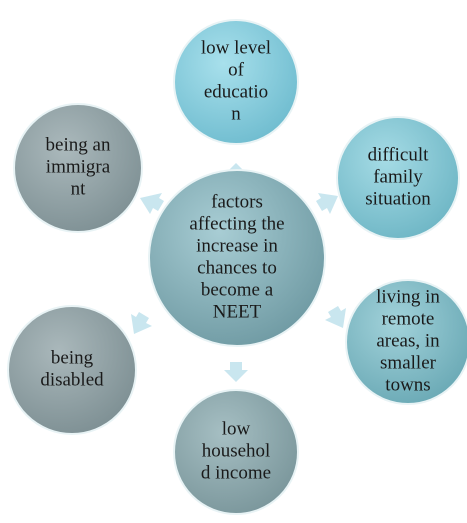 Image resolution: width=467 pixels, height=523 pixels. Describe the element at coordinates (237, 289) in the screenshot. I see `center-node-label: become a` at that location.